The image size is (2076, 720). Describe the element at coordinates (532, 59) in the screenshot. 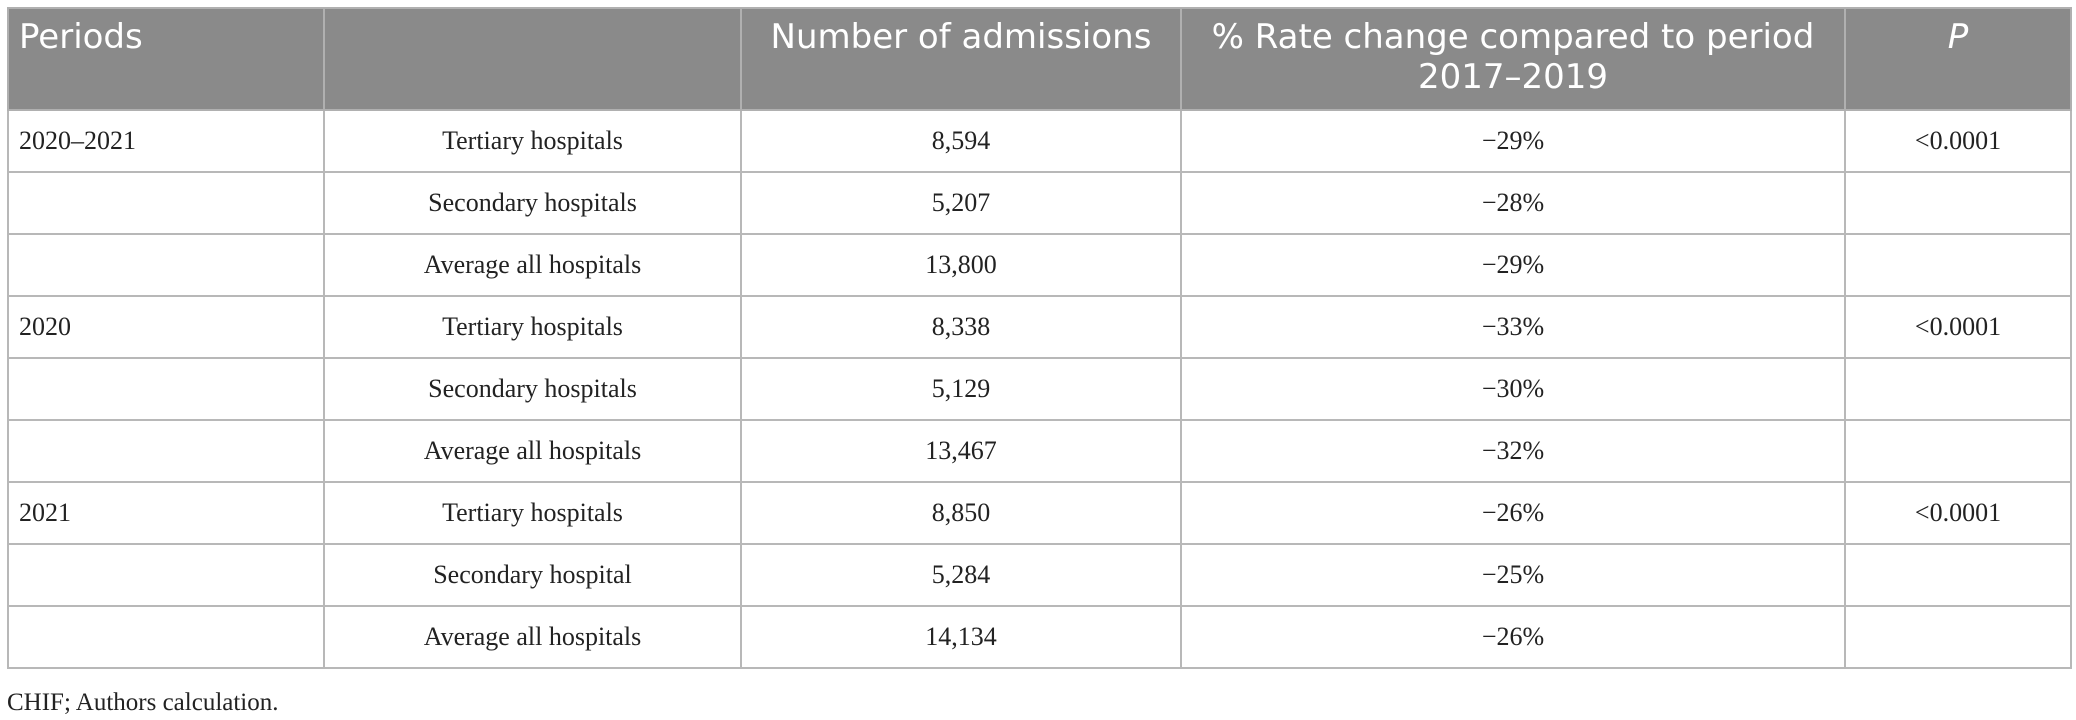

I see `header-hospital-type` at that location.